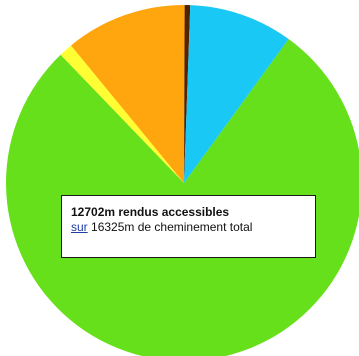 The height and width of the screenshot is (356, 359). Describe the element at coordinates (172, 227) in the screenshot. I see `total-distance-text: 16325m de cheminement total` at that location.